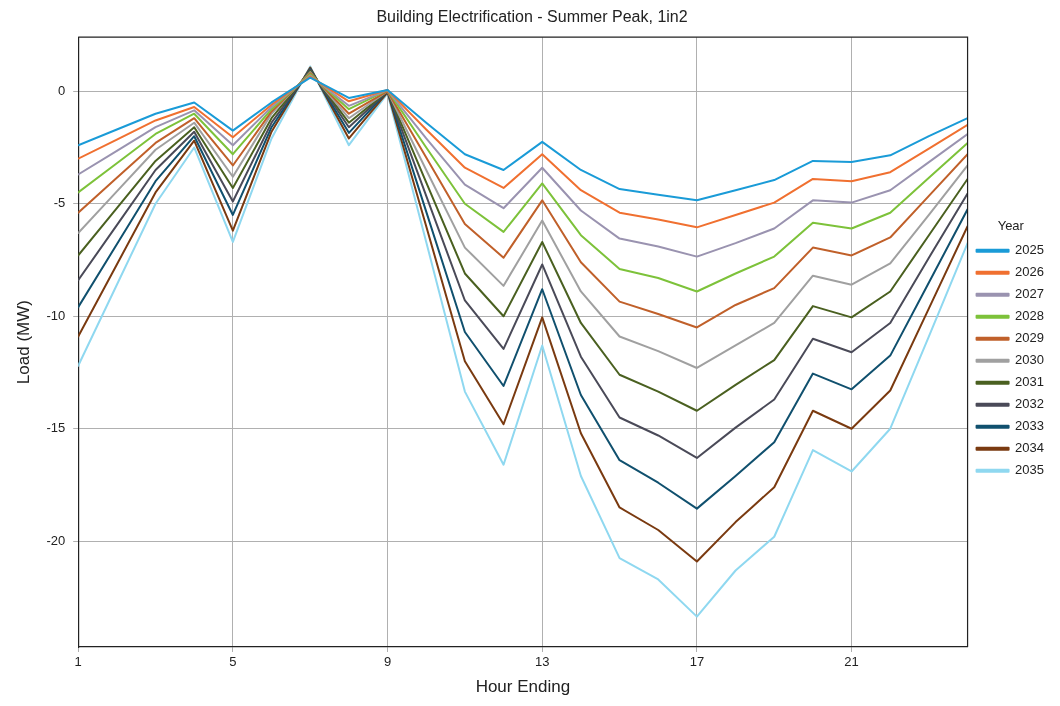 The height and width of the screenshot is (706, 1060). Describe the element at coordinates (1029, 426) in the screenshot. I see `legend-label: 2033` at that location.